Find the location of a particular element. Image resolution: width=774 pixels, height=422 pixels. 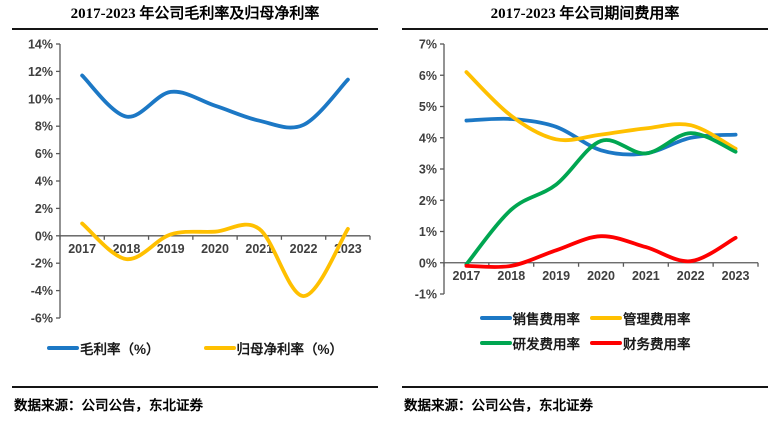

y-tick-label: -1% is located at coordinates (426, 295).